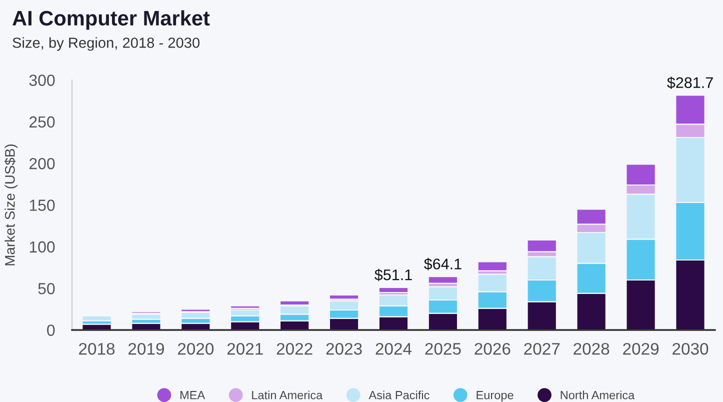 The width and height of the screenshot is (723, 402). I want to click on legend-label: Asia Pacific, so click(399, 395).